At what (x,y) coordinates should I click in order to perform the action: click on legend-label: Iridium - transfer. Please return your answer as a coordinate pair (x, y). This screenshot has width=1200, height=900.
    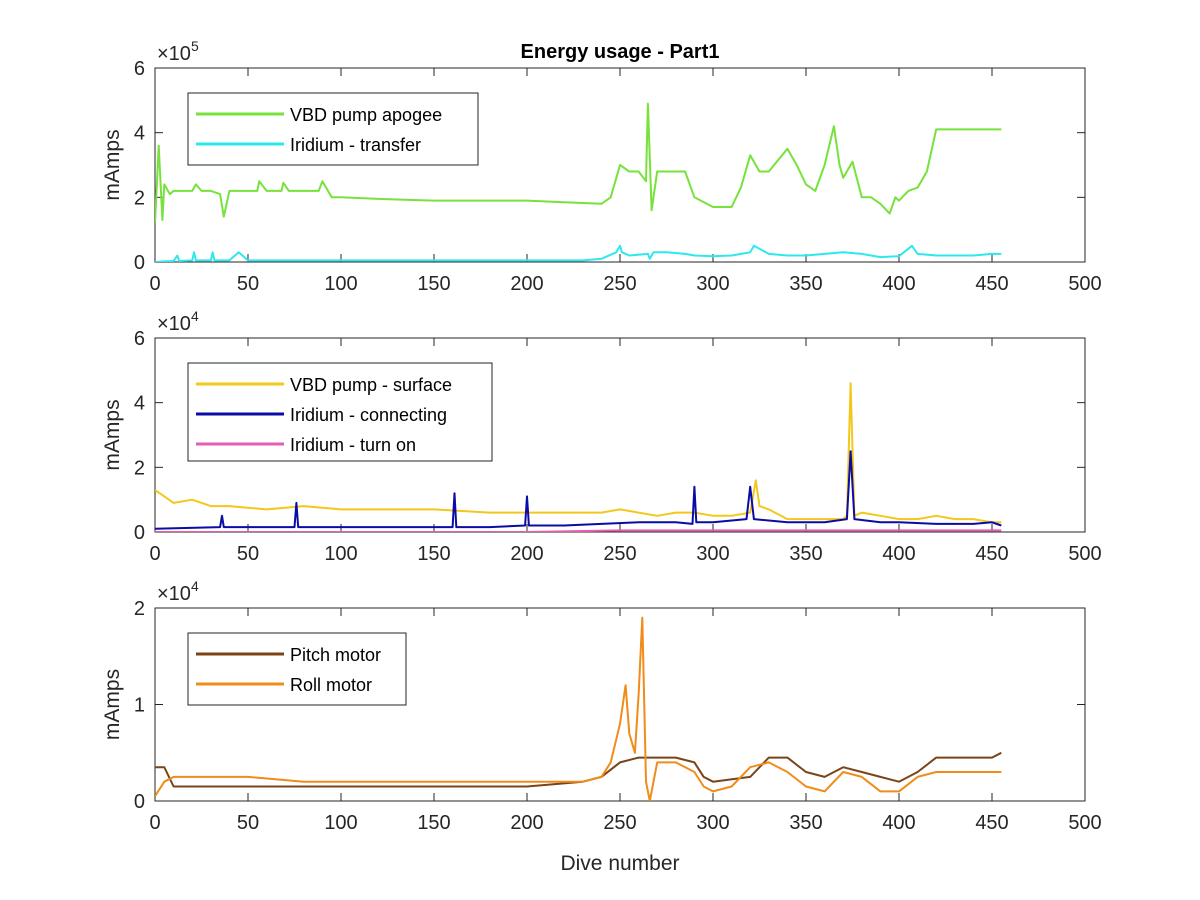
    Looking at the image, I should click on (355, 145).